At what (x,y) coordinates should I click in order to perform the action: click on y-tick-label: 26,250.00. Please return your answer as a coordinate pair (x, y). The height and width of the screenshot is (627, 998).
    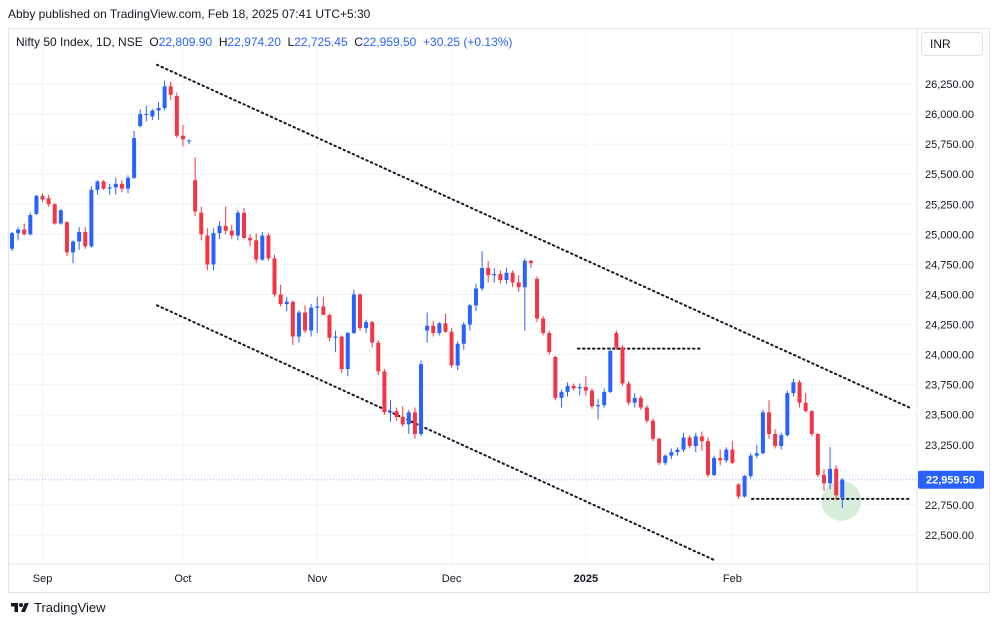
    Looking at the image, I should click on (949, 85).